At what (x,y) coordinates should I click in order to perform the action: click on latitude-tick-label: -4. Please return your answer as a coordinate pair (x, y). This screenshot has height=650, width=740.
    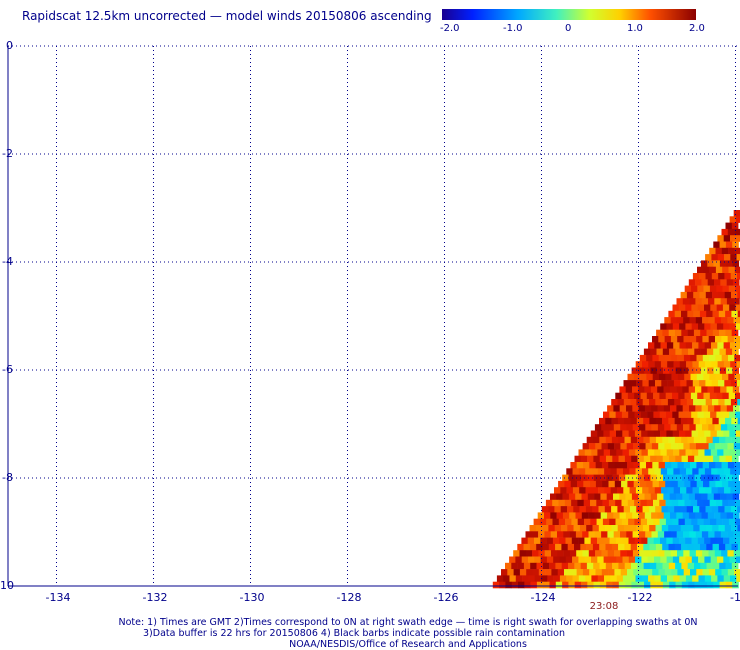
    Looking at the image, I should click on (7, 261).